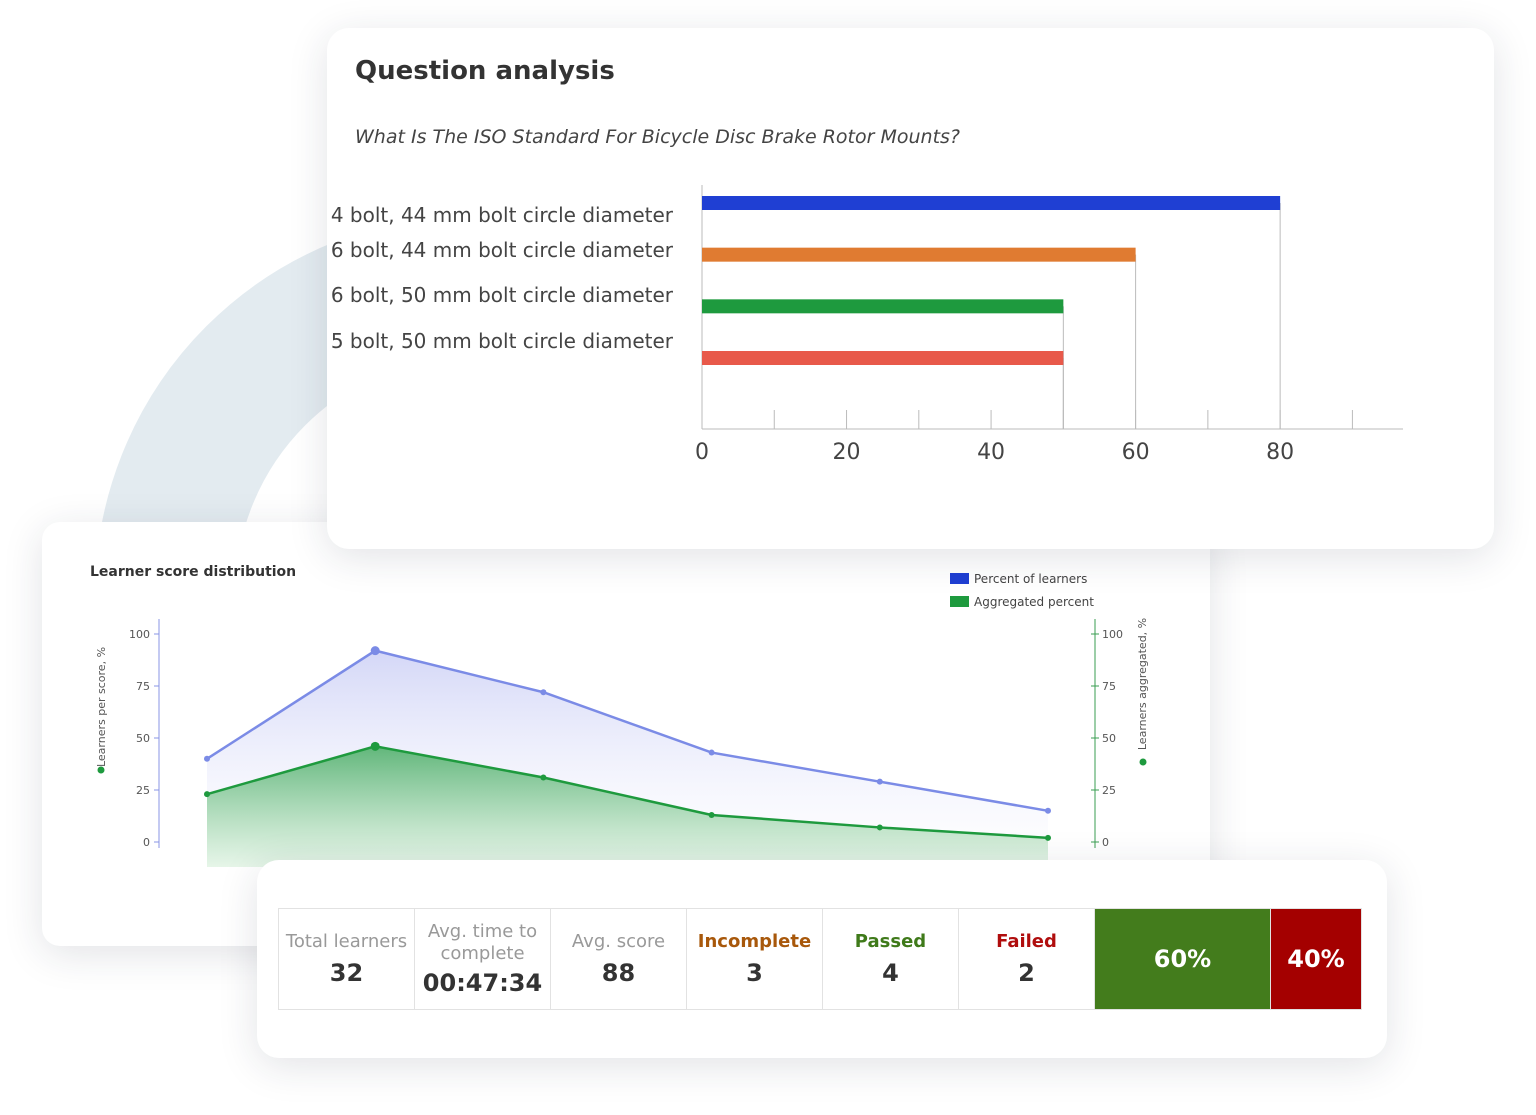  Describe the element at coordinates (1182, 959) in the screenshot. I see `pass-percentage: 60%` at that location.